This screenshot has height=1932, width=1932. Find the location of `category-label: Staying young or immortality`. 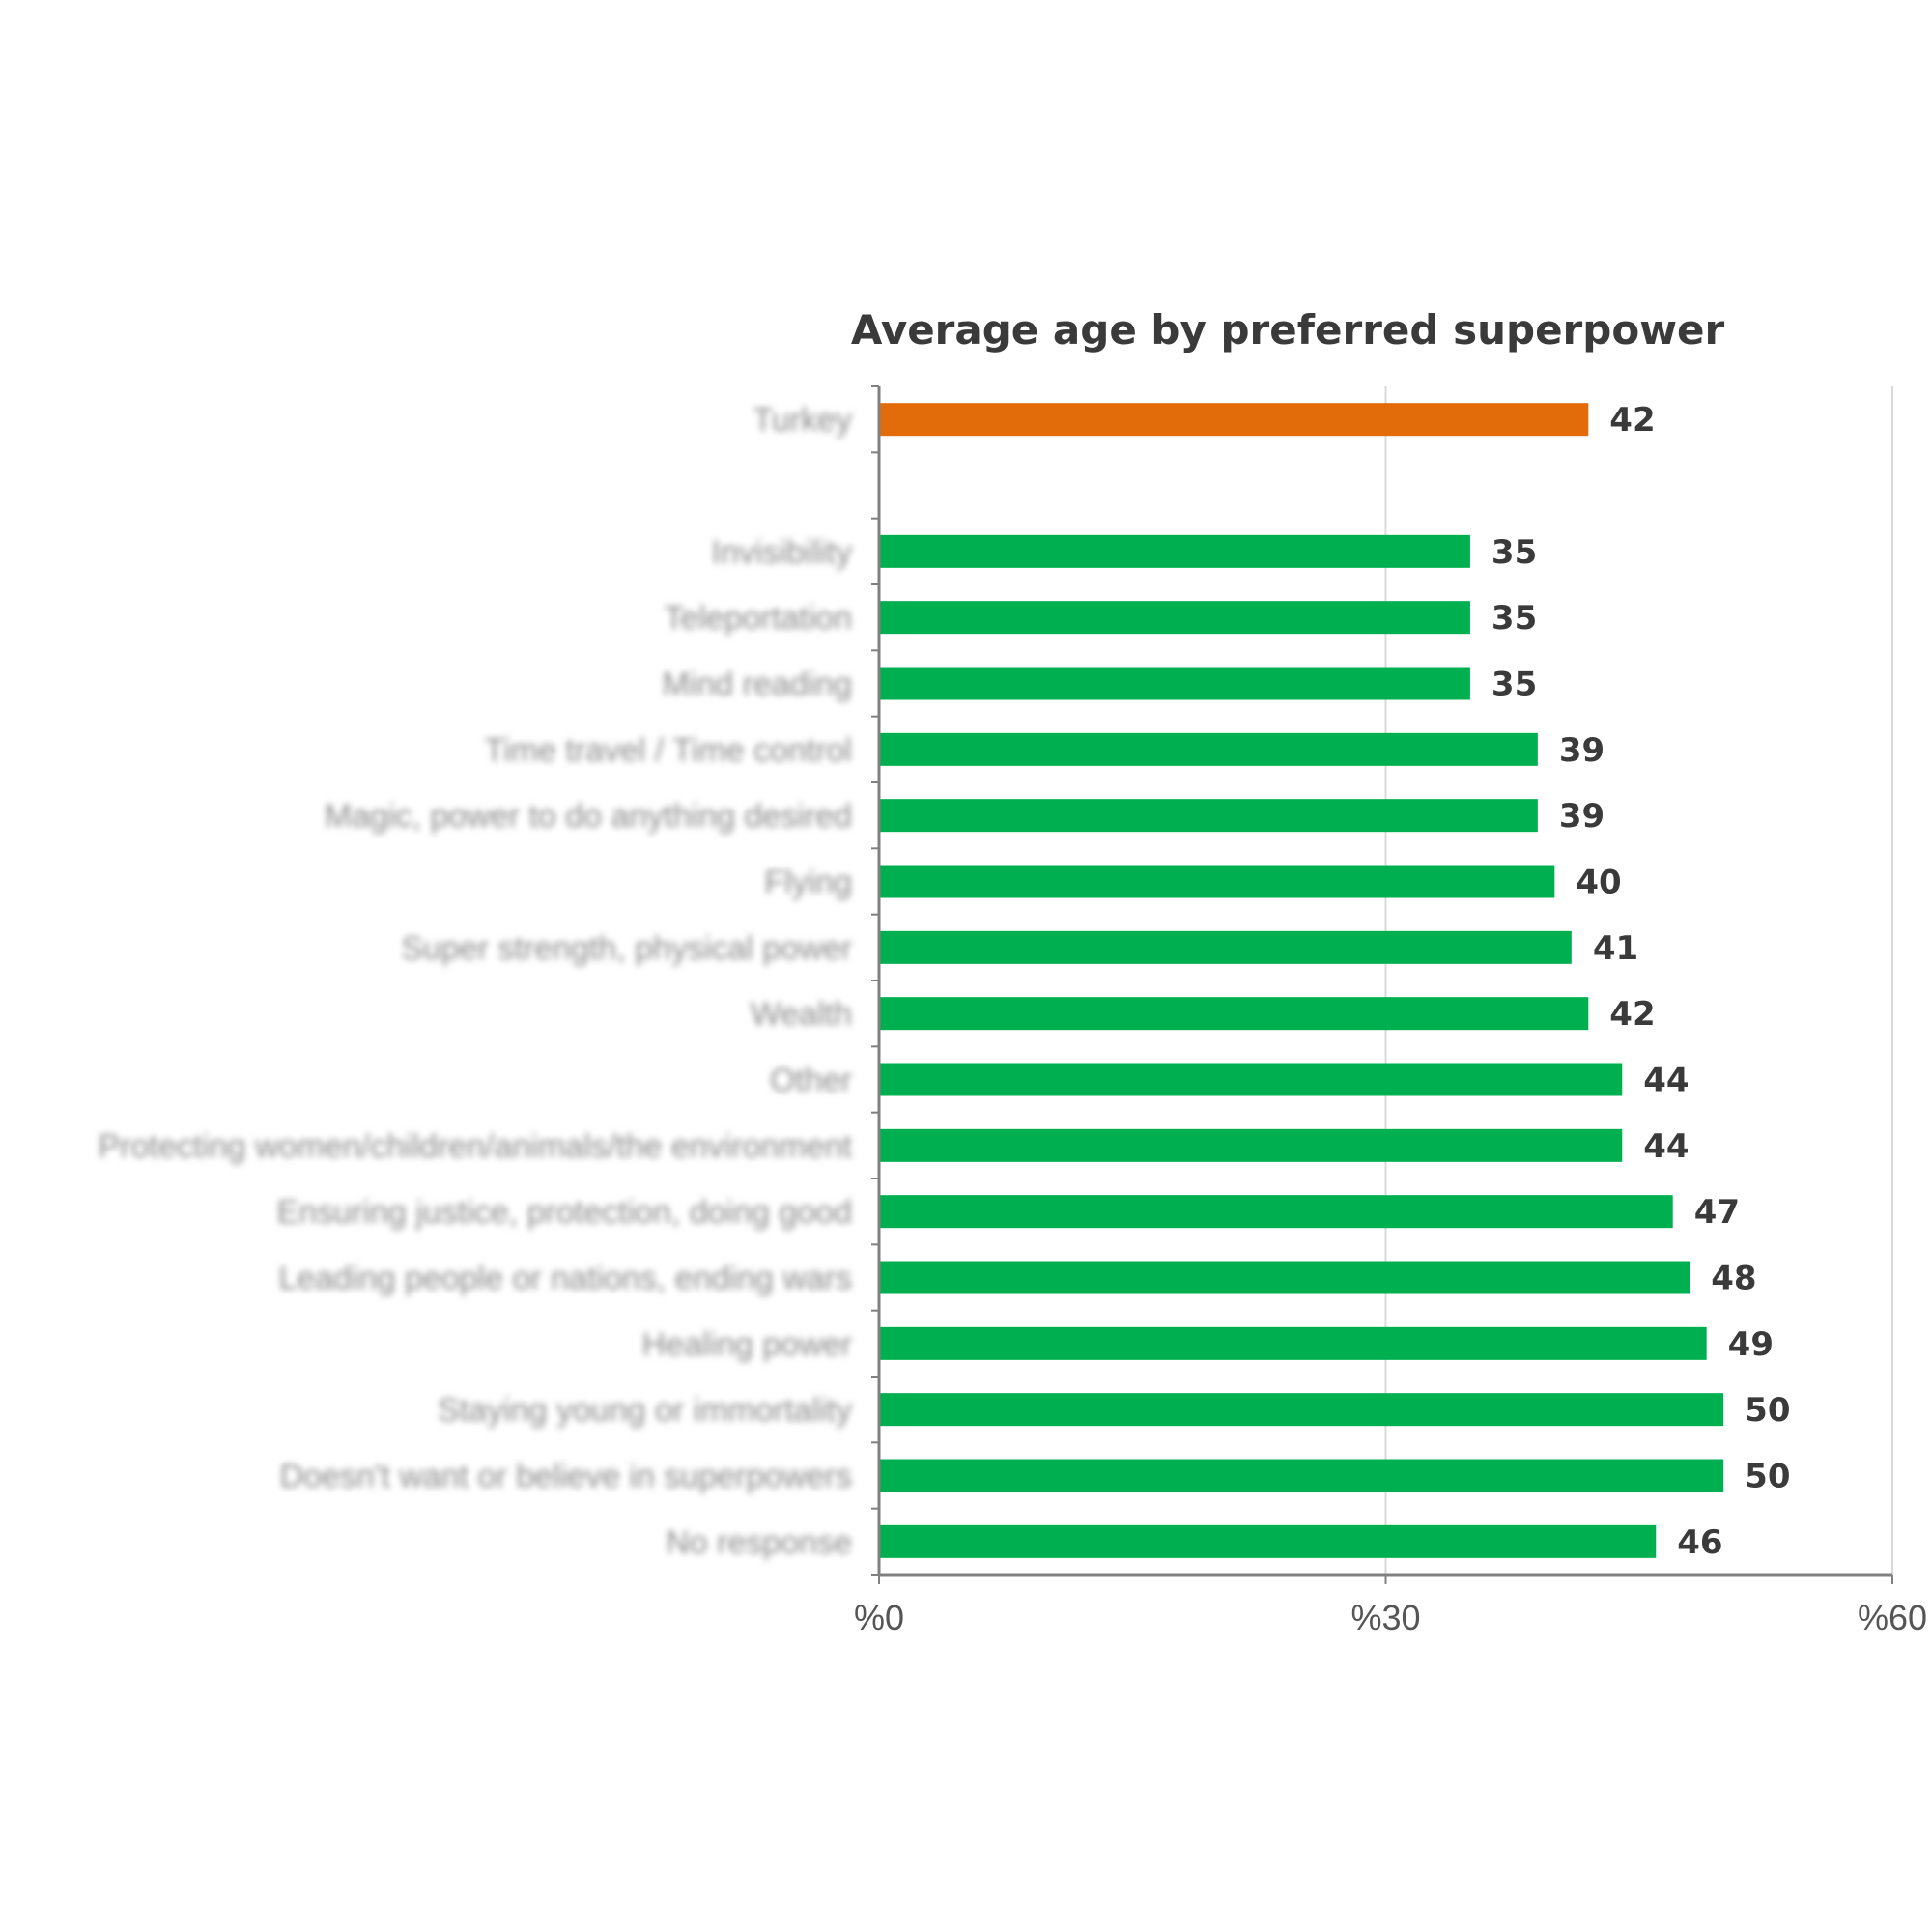

category-label: Staying young or immortality is located at coordinates (645, 1410).